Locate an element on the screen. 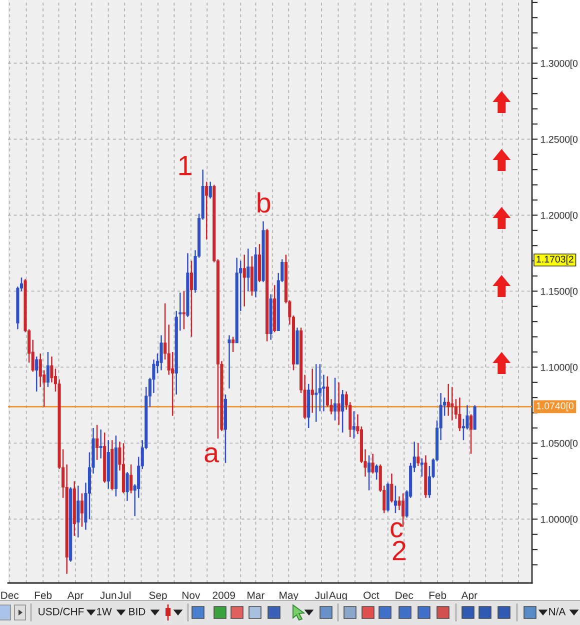 The height and width of the screenshot is (625, 580). text: USD/CHF is located at coordinates (61, 612).